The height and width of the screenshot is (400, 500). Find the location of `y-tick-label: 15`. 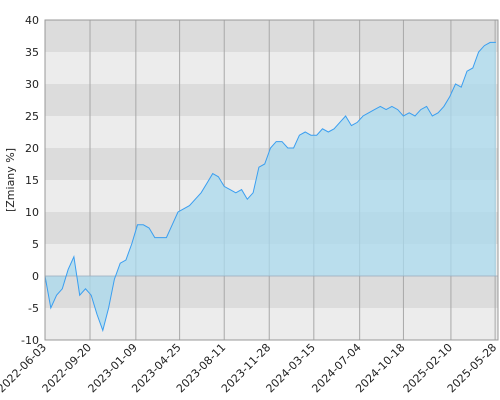

y-tick-label: 15 is located at coordinates (32, 180).